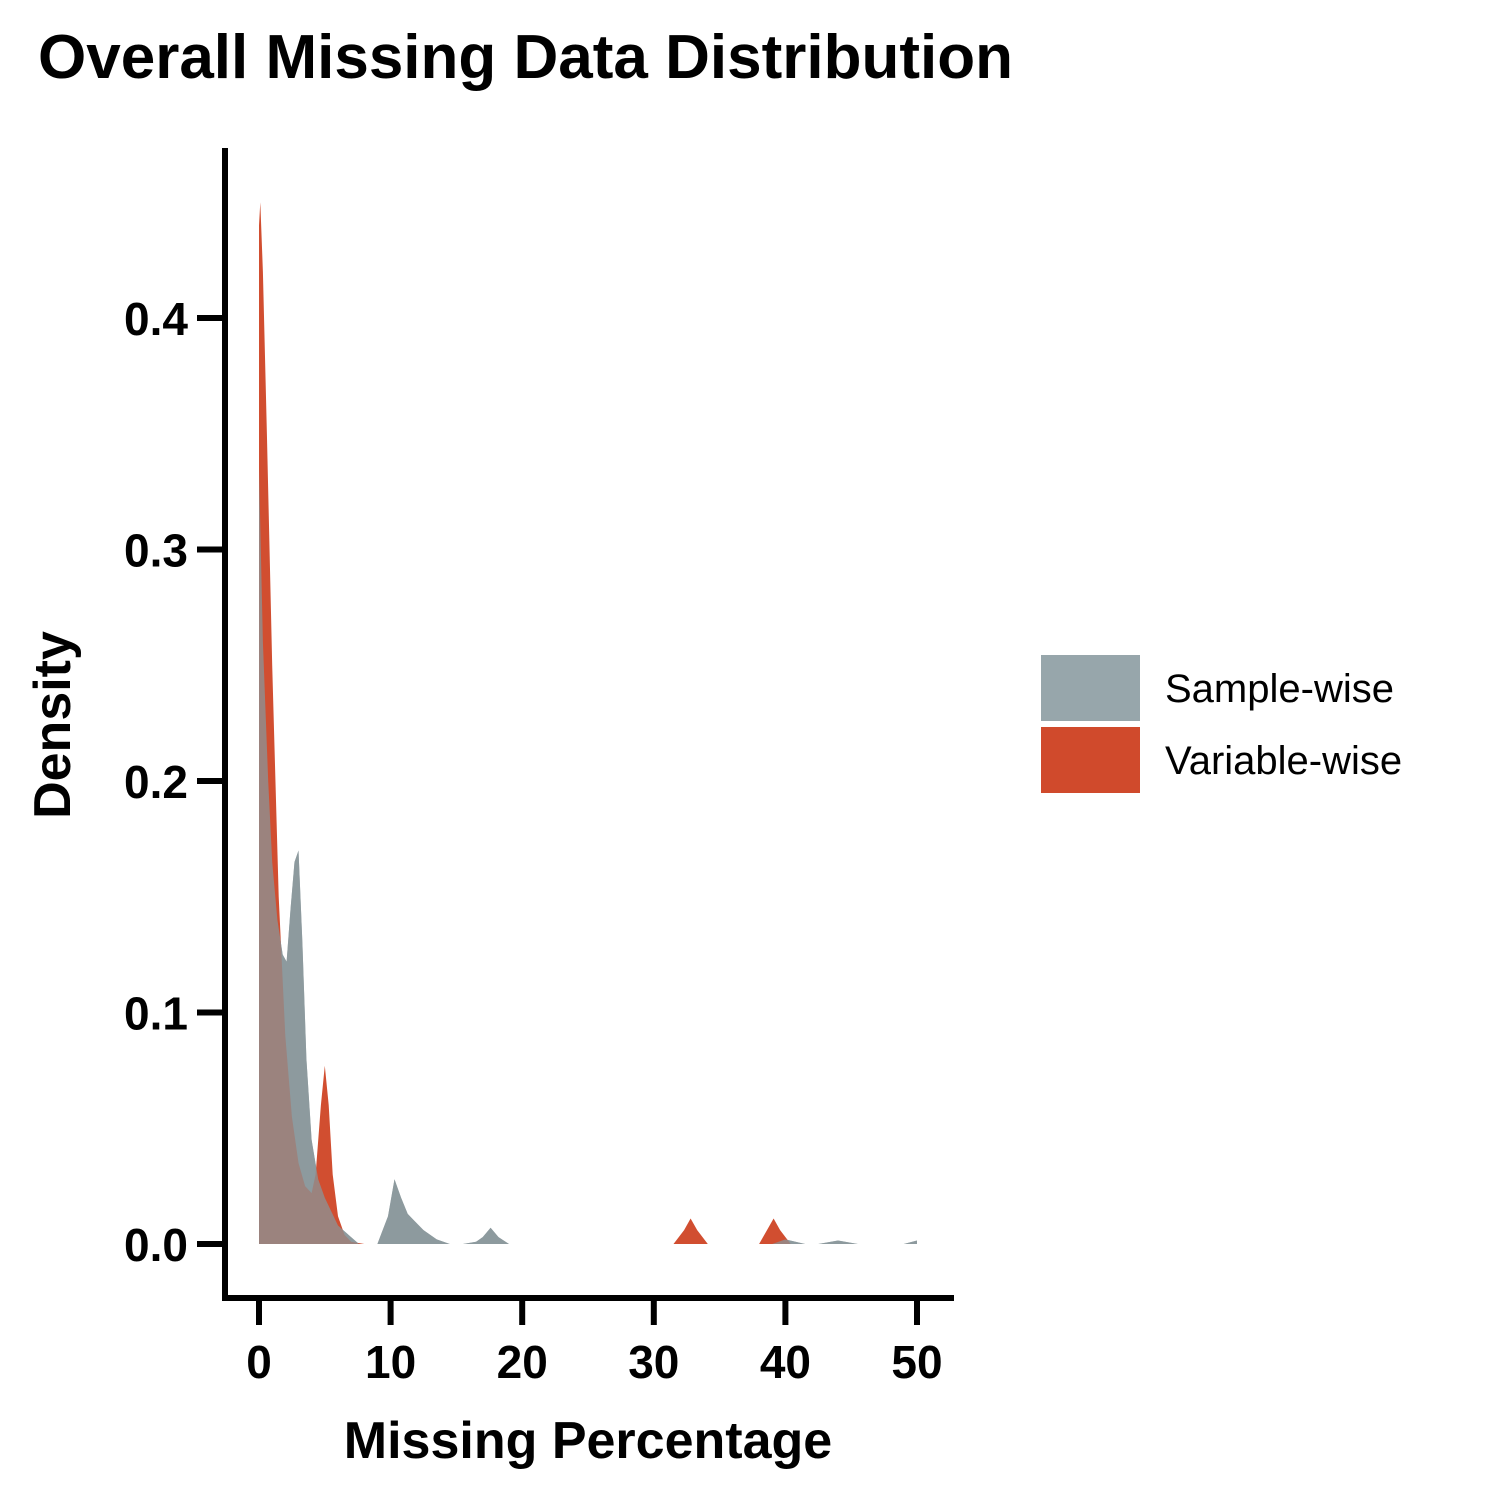 Image resolution: width=1500 pixels, height=1500 pixels. I want to click on y-tick-label: 0.2, so click(156, 782).